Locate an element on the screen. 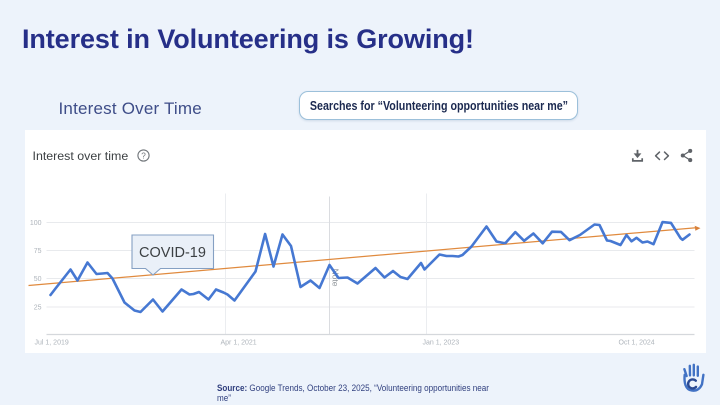 This screenshot has height=405, width=720. svg-text: Jul 1, 2019 is located at coordinates (51, 342).